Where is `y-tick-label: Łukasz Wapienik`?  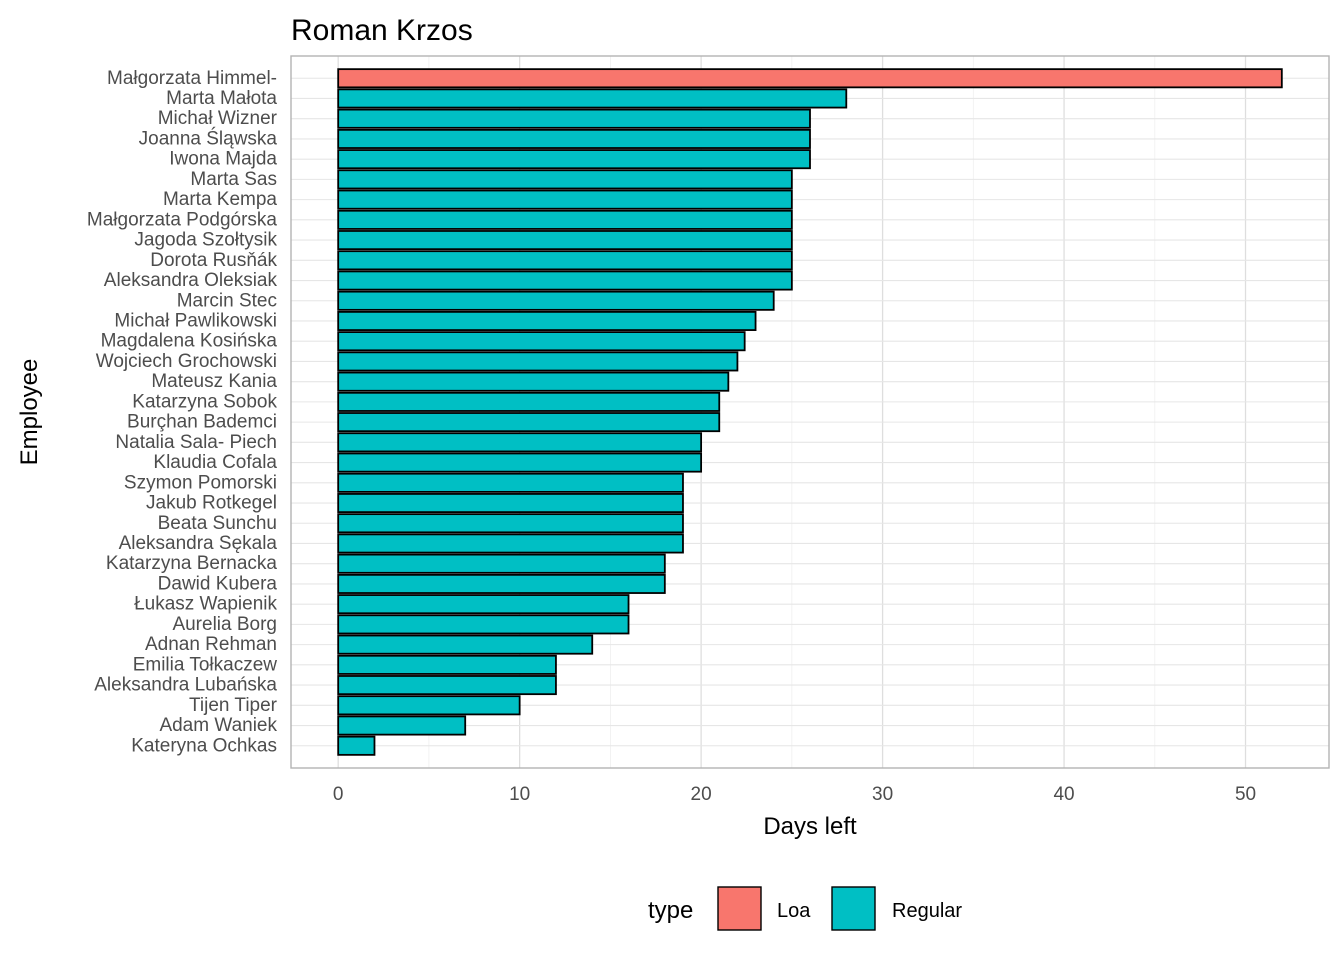 y-tick-label: Łukasz Wapienik is located at coordinates (205, 604).